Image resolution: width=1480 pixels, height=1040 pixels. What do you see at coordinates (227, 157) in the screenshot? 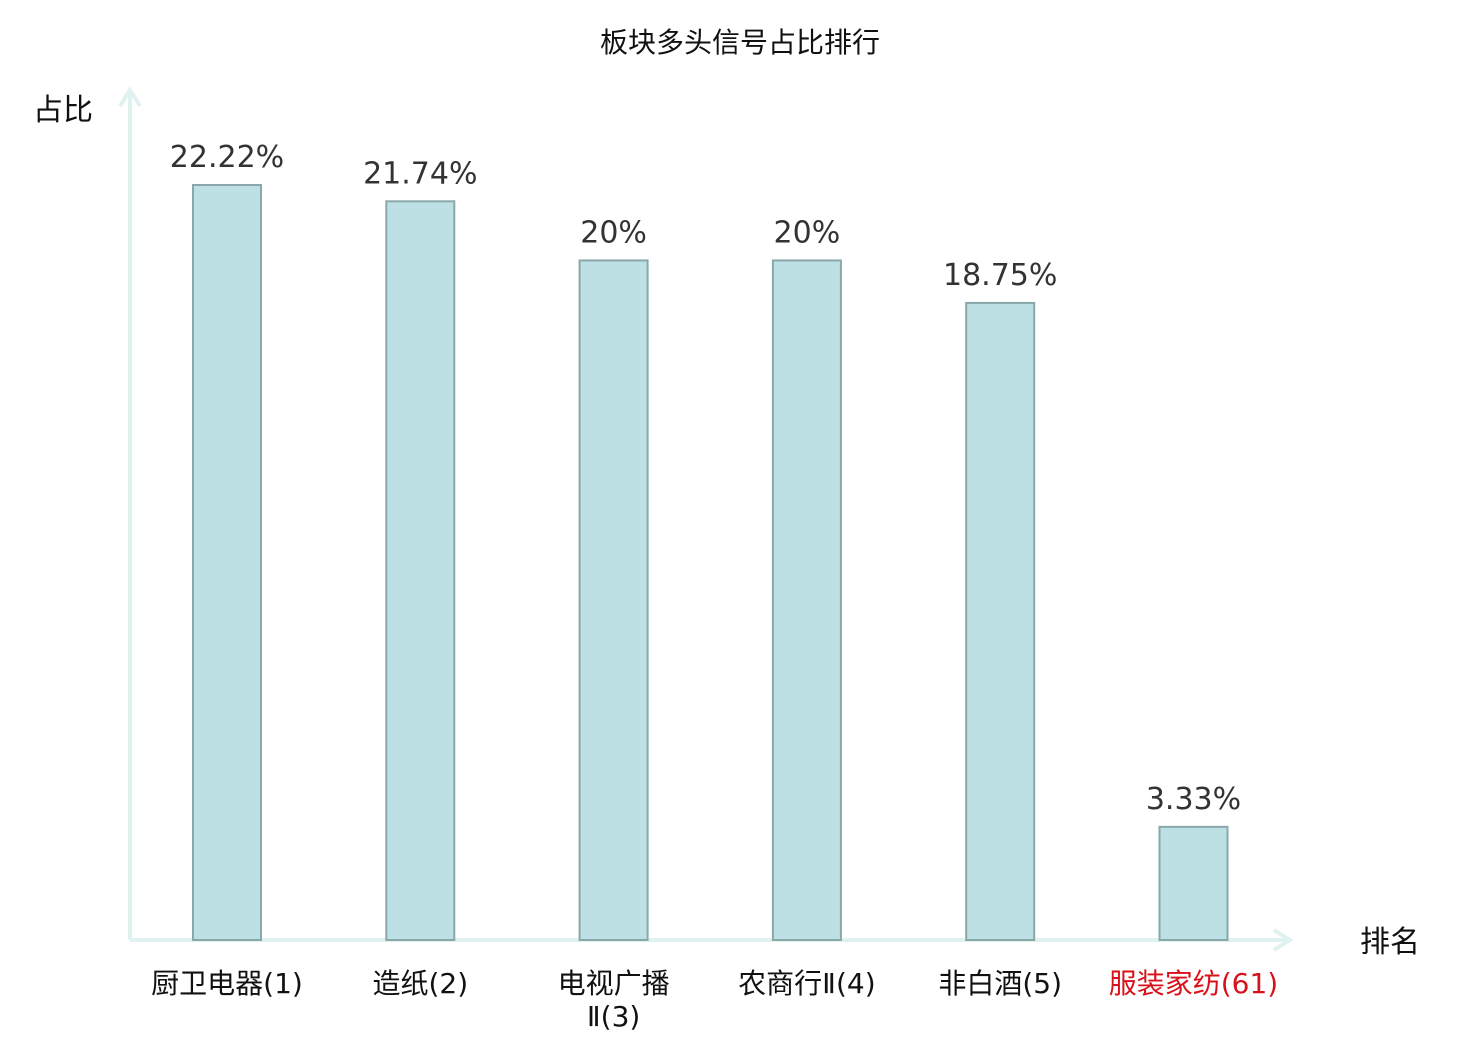
I see `bar-value-label-1: 22.22%` at bounding box center [227, 157].